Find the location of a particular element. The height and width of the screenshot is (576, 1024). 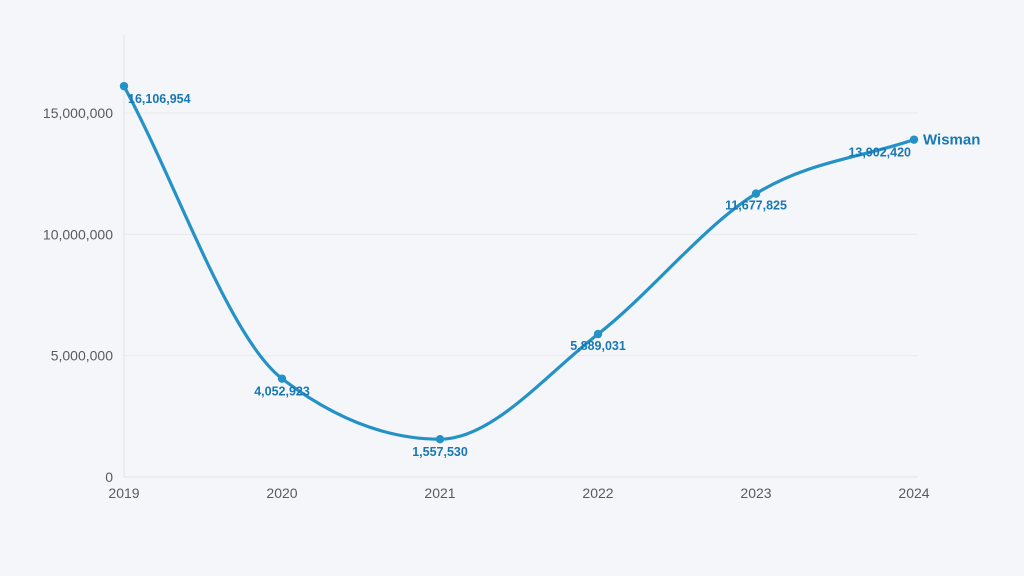

y-tick-label: 10,000,000 is located at coordinates (78, 234).